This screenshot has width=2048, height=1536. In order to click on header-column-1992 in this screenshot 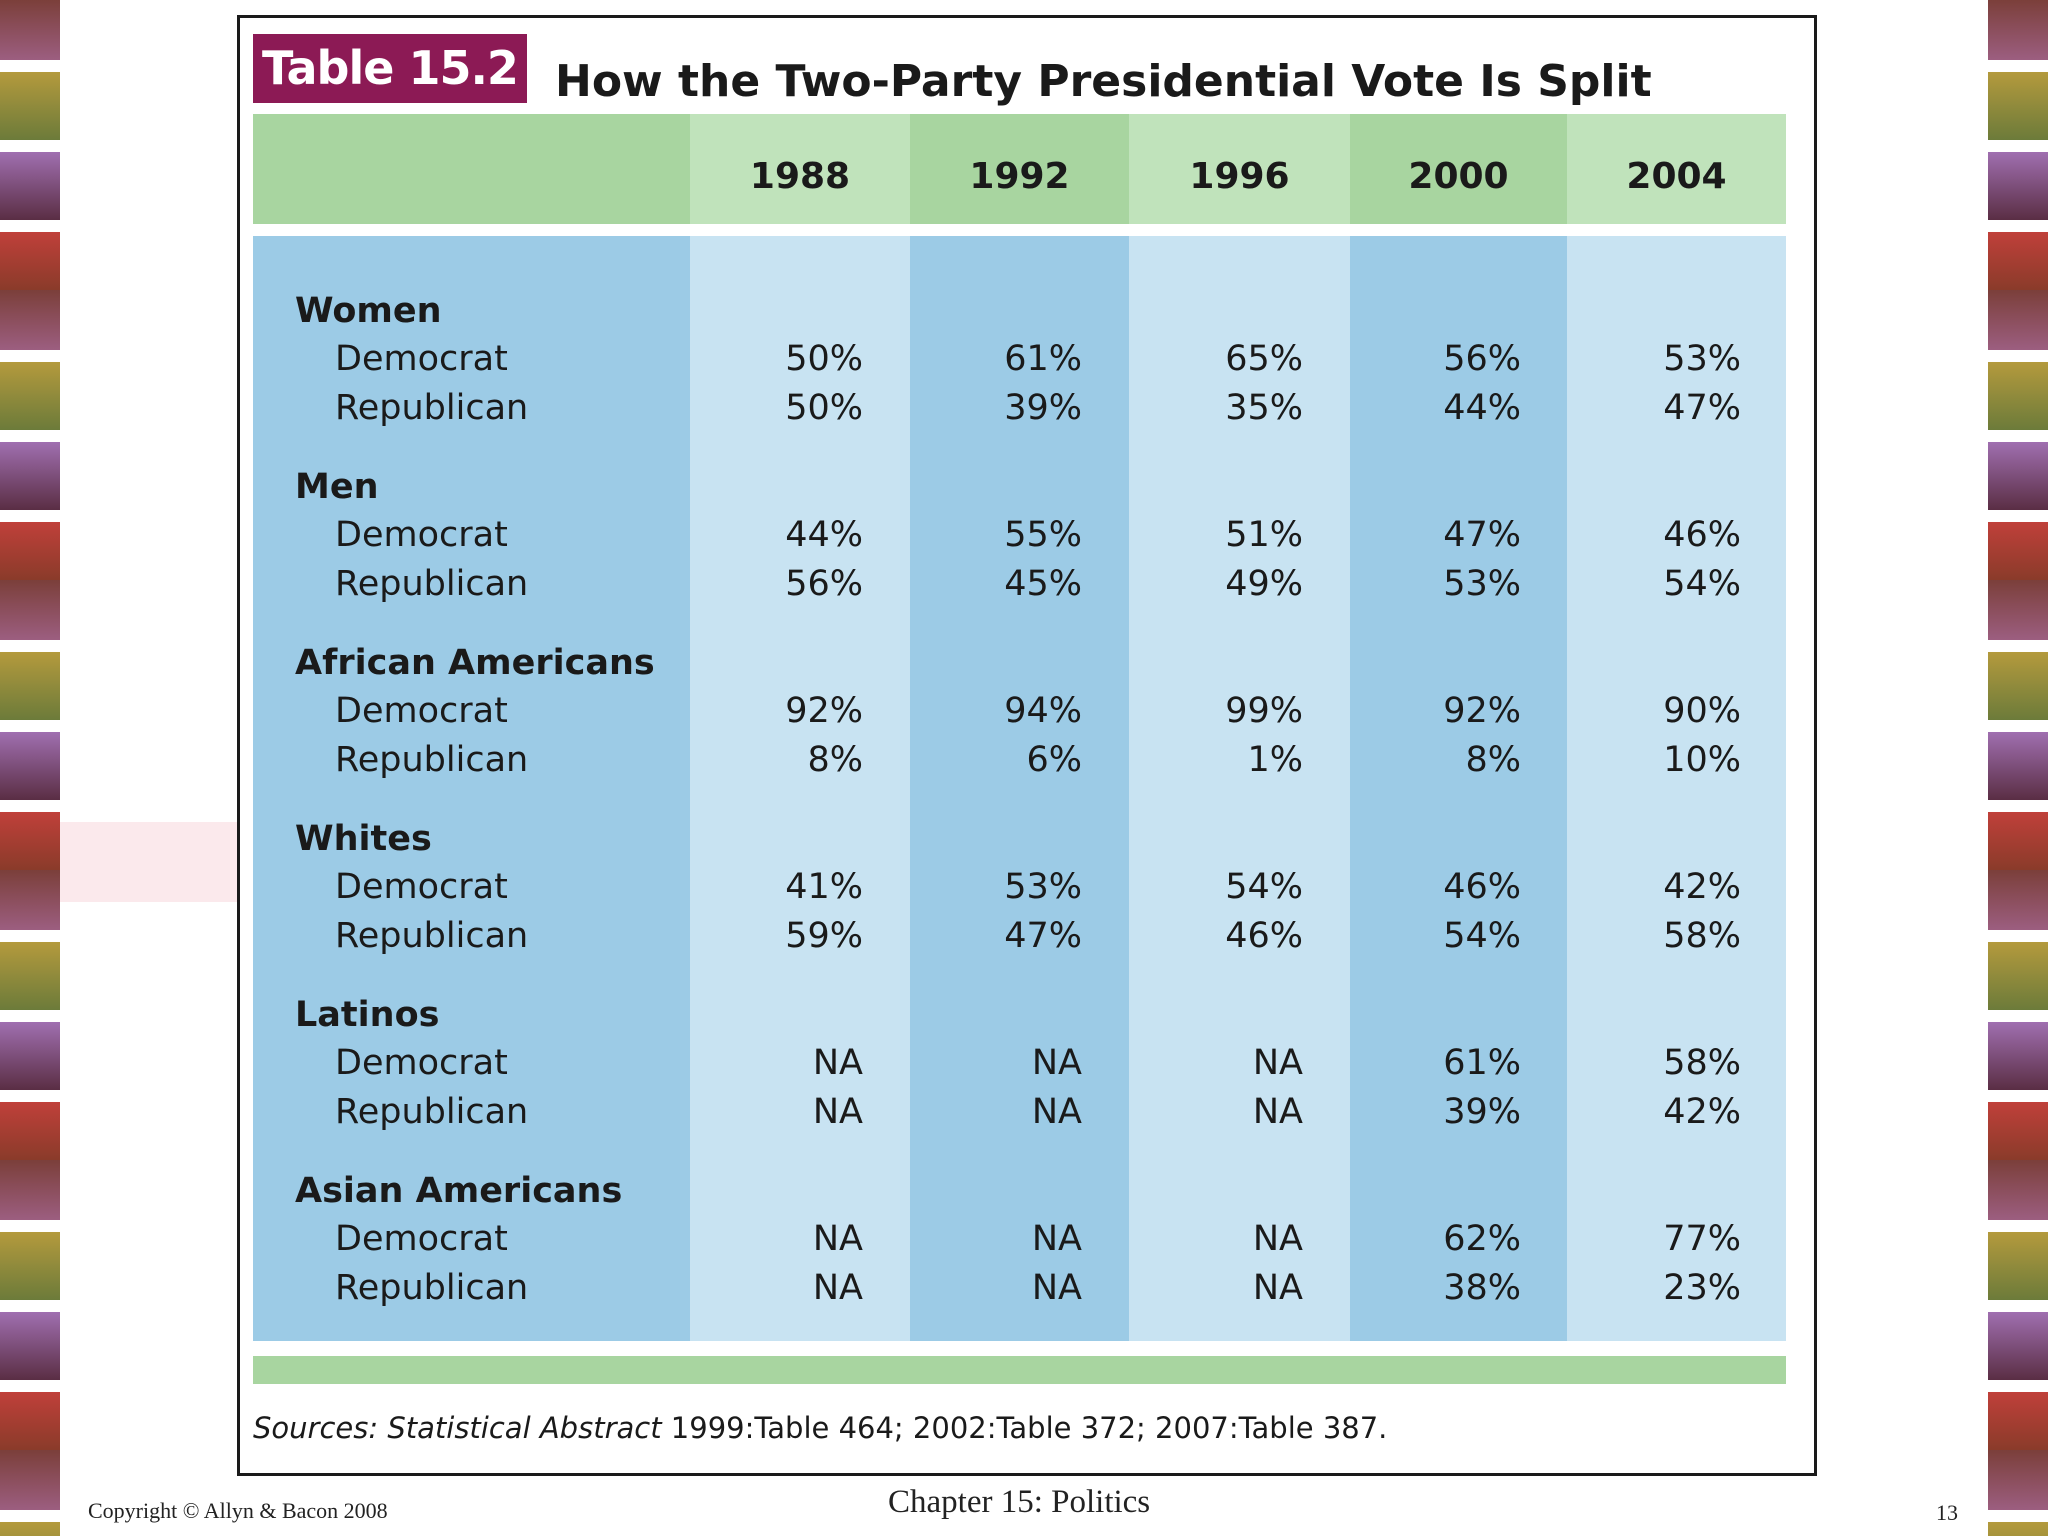, I will do `click(1019, 169)`.